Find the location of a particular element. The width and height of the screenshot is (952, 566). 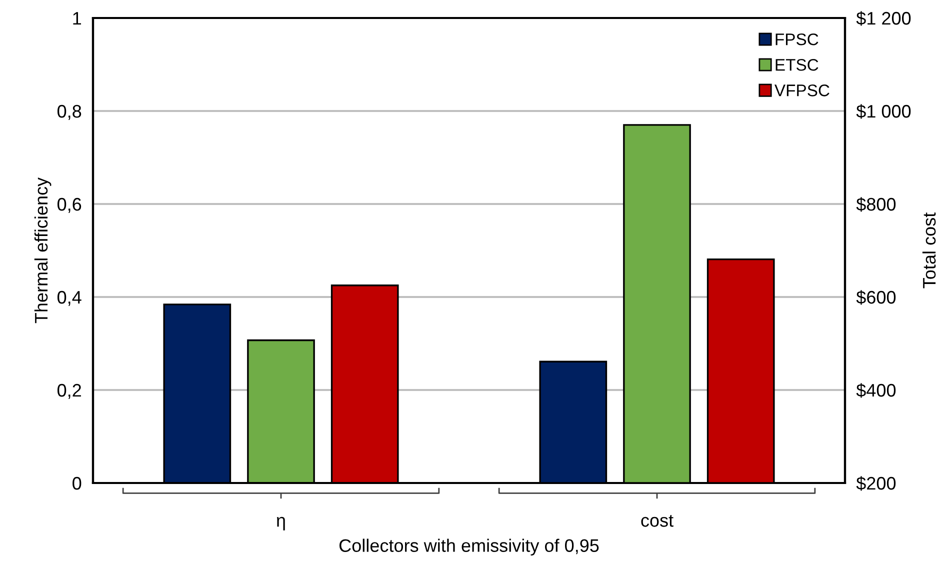

y-tick-label: 0 is located at coordinates (77, 483).